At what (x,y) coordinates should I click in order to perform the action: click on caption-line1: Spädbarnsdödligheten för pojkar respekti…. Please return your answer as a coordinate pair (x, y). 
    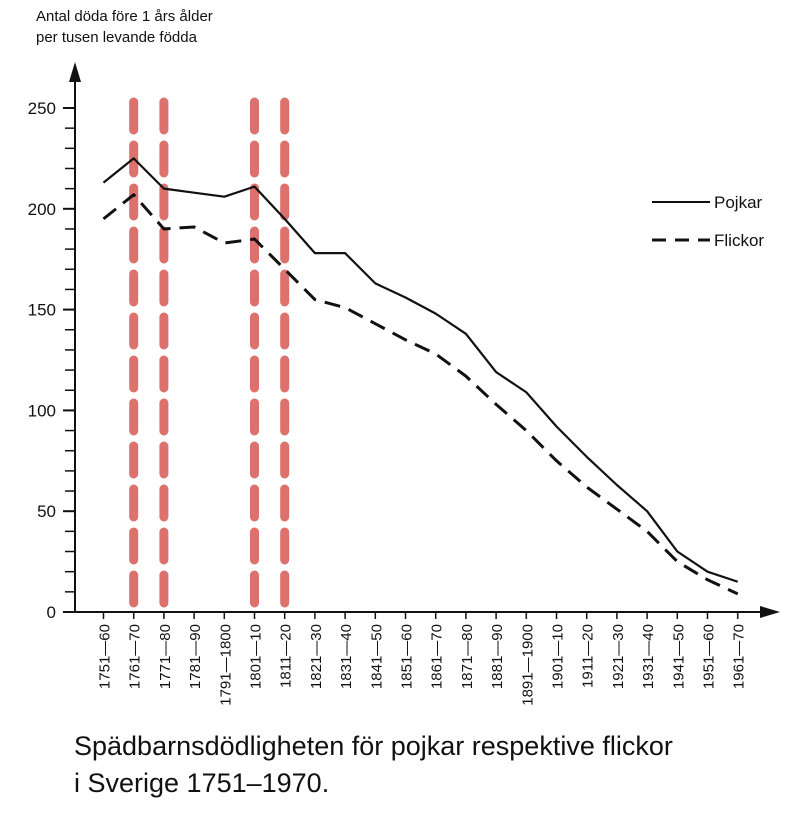
    Looking at the image, I should click on (373, 746).